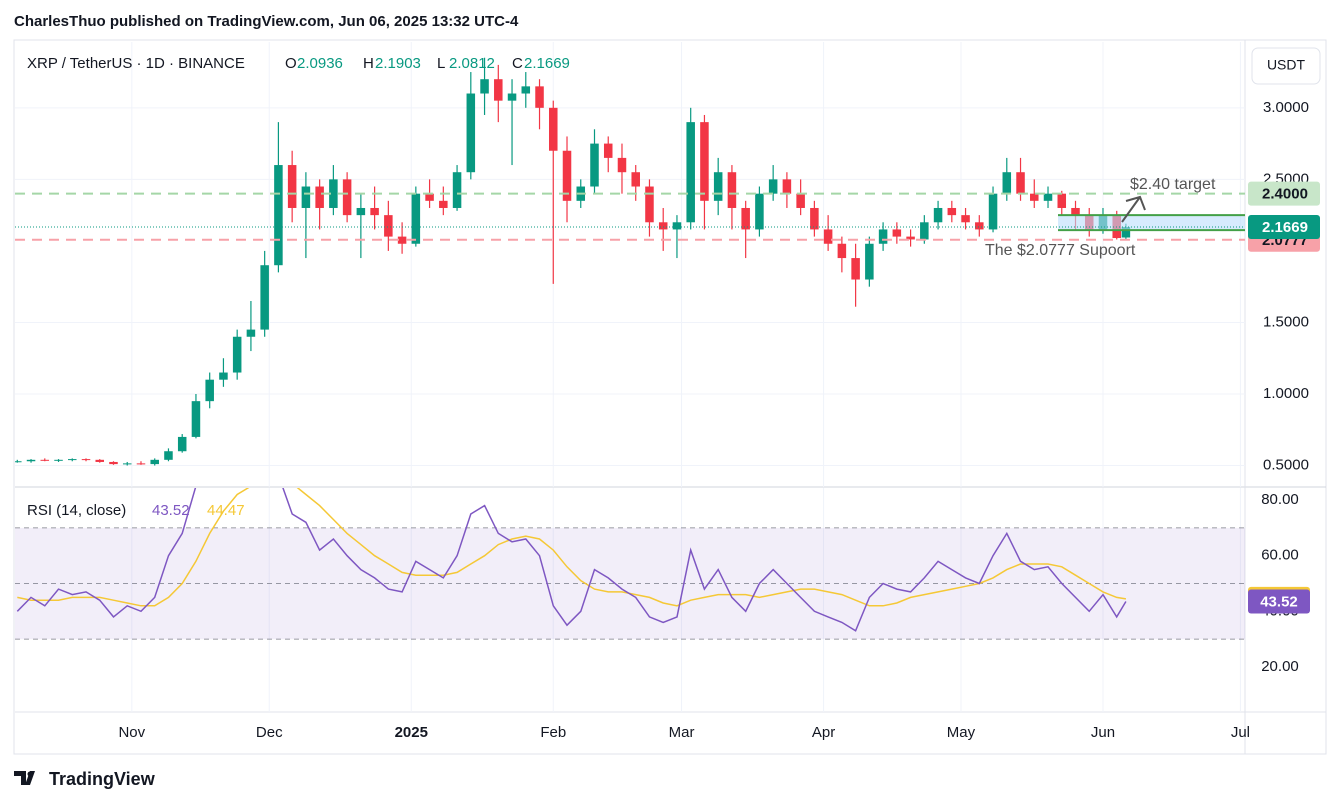 Image resolution: width=1341 pixels, height=807 pixels. What do you see at coordinates (226, 510) in the screenshot?
I see `rsi-ma-legend-value: 44.47` at bounding box center [226, 510].